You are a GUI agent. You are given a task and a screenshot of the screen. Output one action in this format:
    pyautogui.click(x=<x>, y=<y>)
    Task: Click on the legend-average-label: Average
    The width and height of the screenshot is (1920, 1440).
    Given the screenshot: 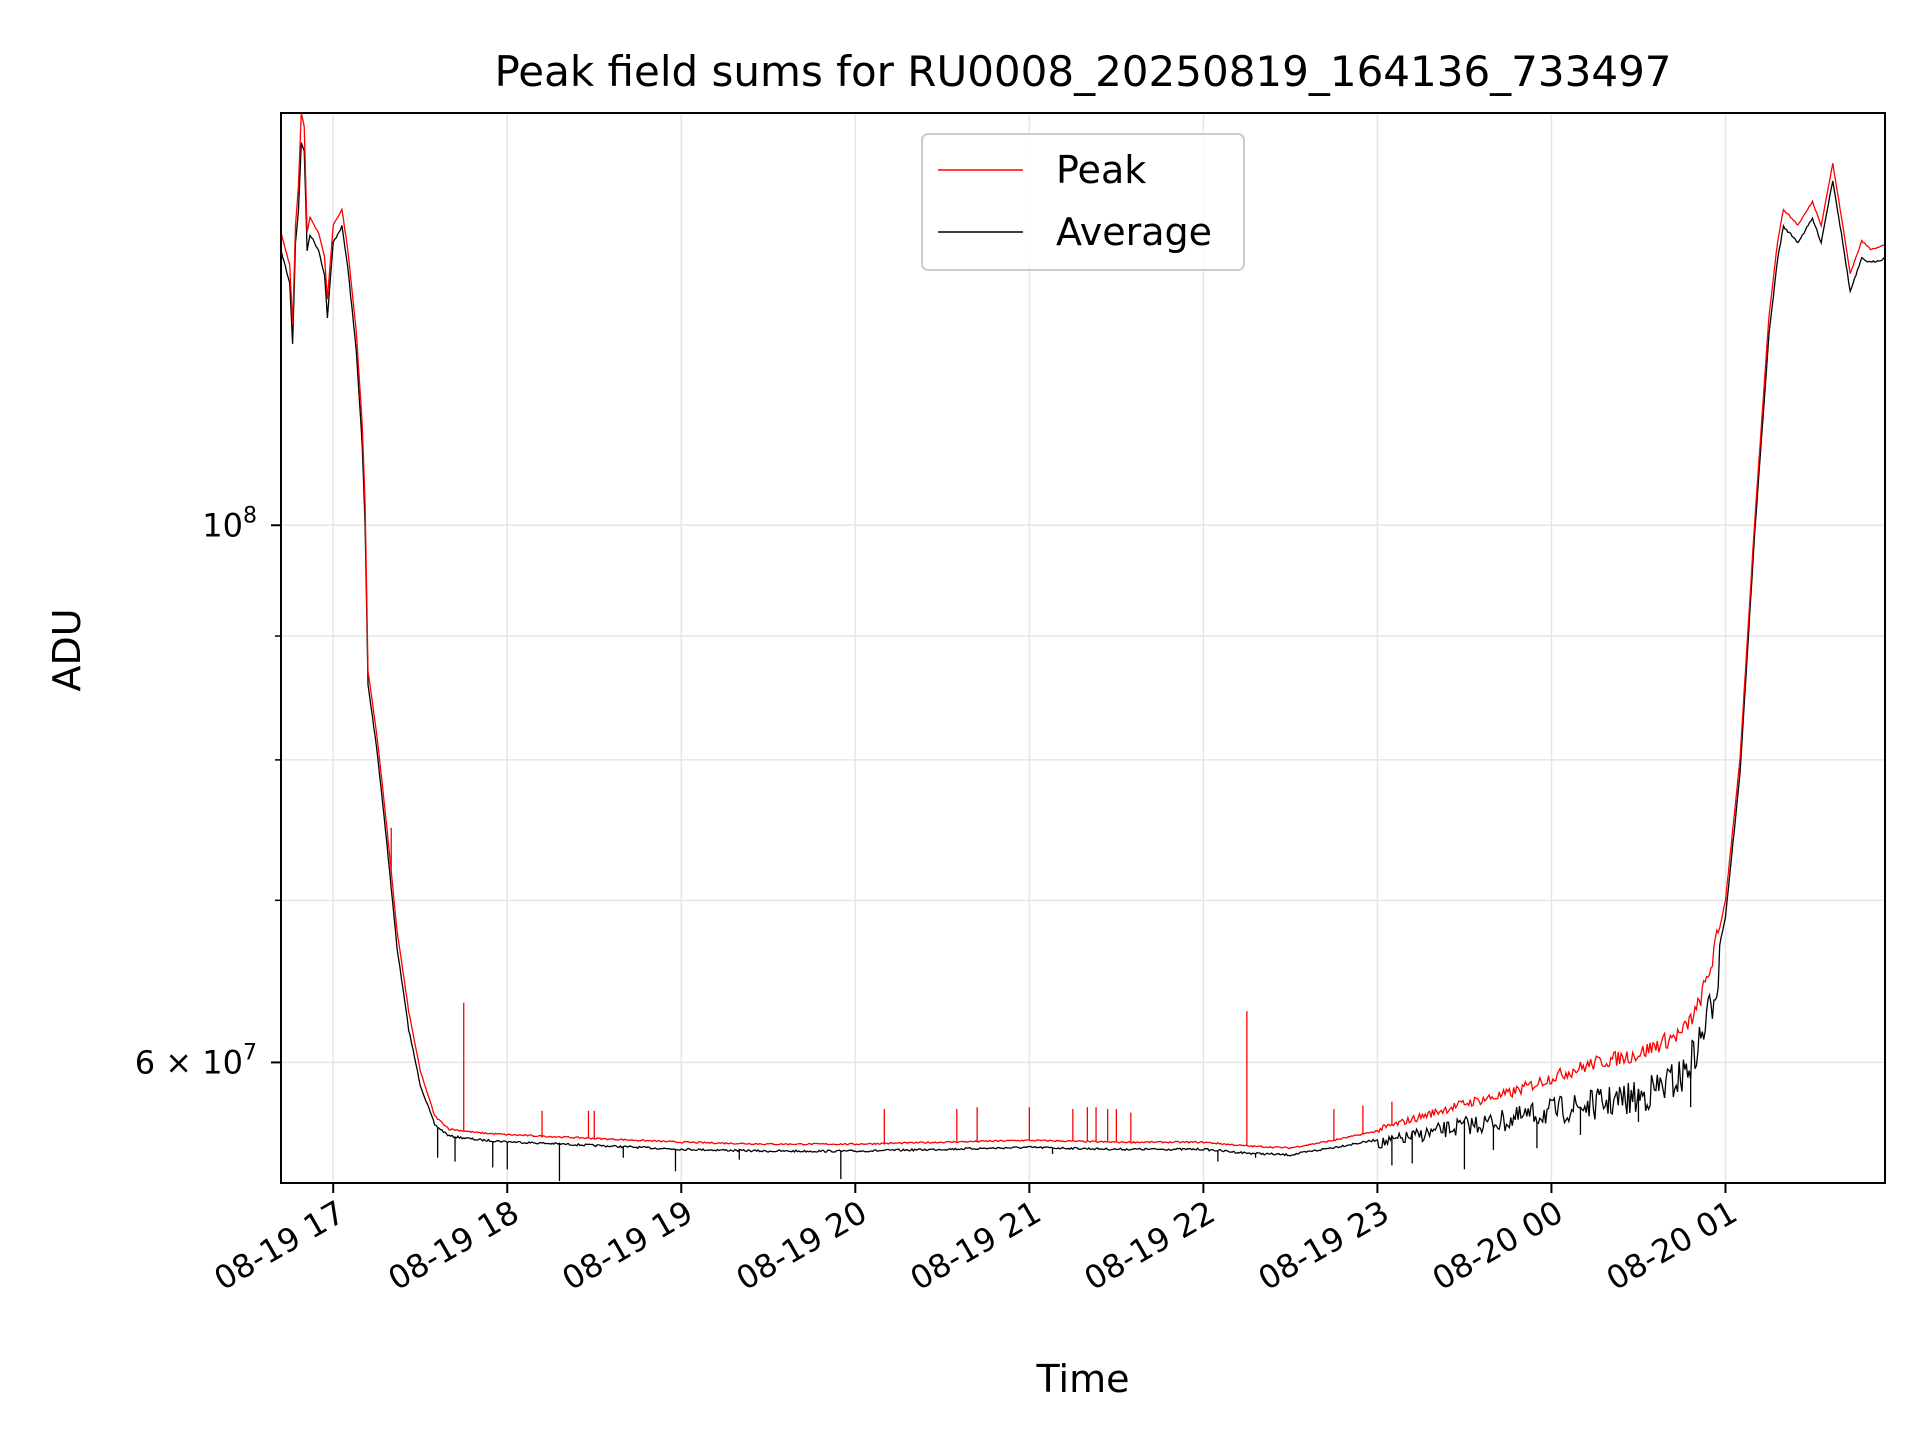 What is the action you would take?
    pyautogui.click(x=1134, y=232)
    